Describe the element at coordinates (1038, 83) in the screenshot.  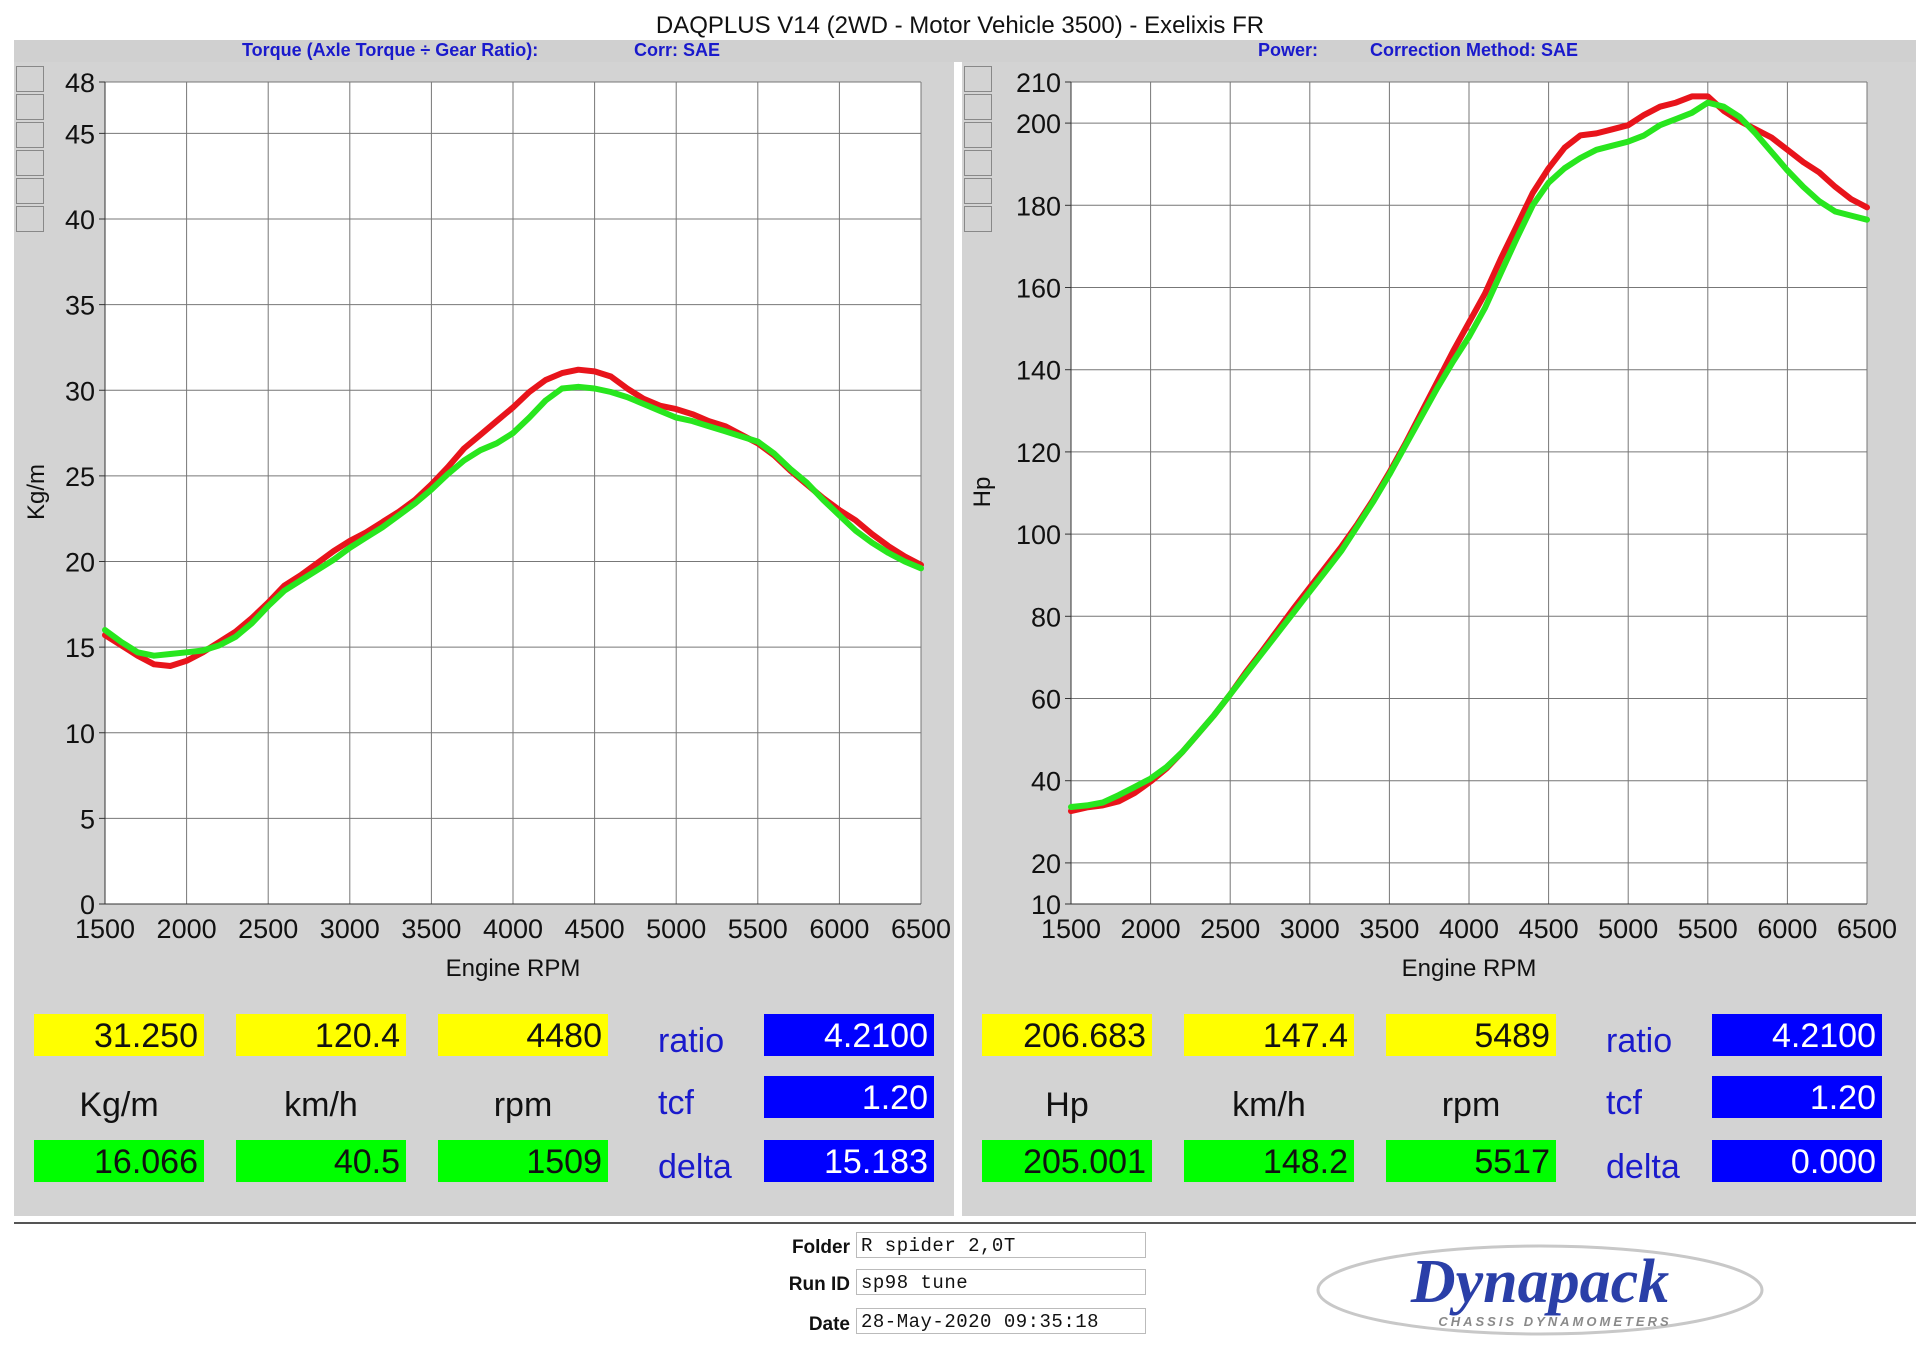
I see `y-tick-label: 210` at that location.